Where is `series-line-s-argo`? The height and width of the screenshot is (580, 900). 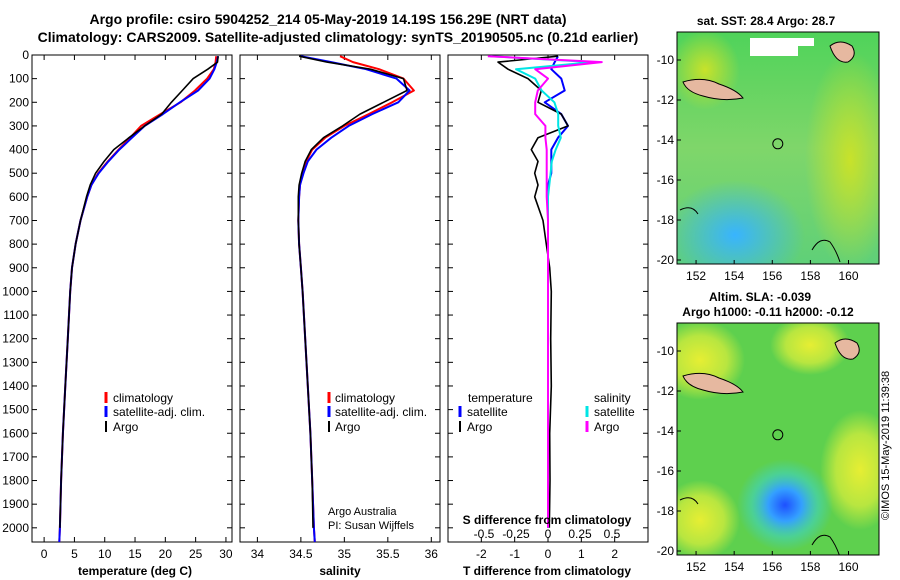
series-line-s-argo is located at coordinates (545, 291).